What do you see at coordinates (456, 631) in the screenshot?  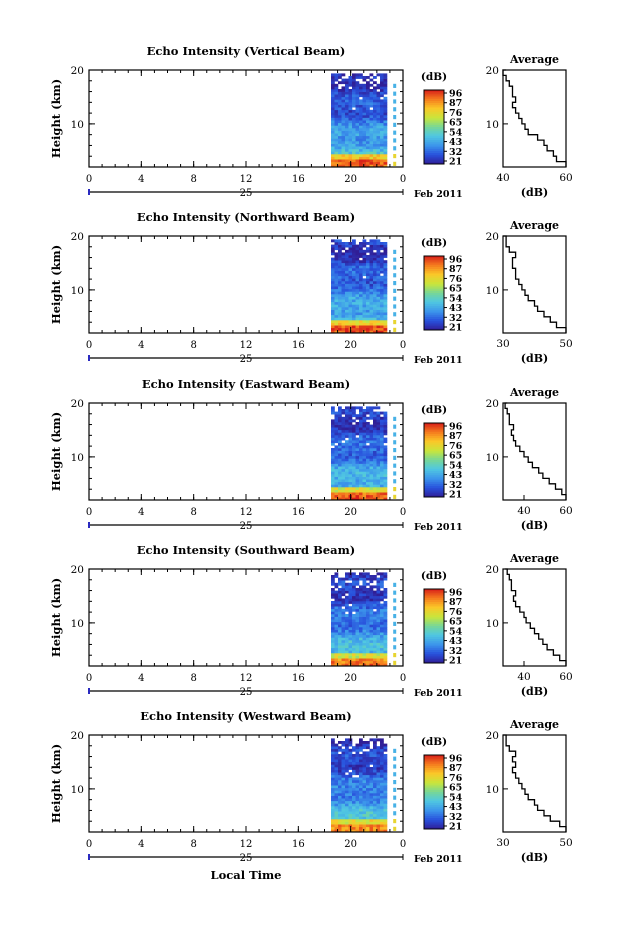 I see `colorbar-tick-label: 54` at bounding box center [456, 631].